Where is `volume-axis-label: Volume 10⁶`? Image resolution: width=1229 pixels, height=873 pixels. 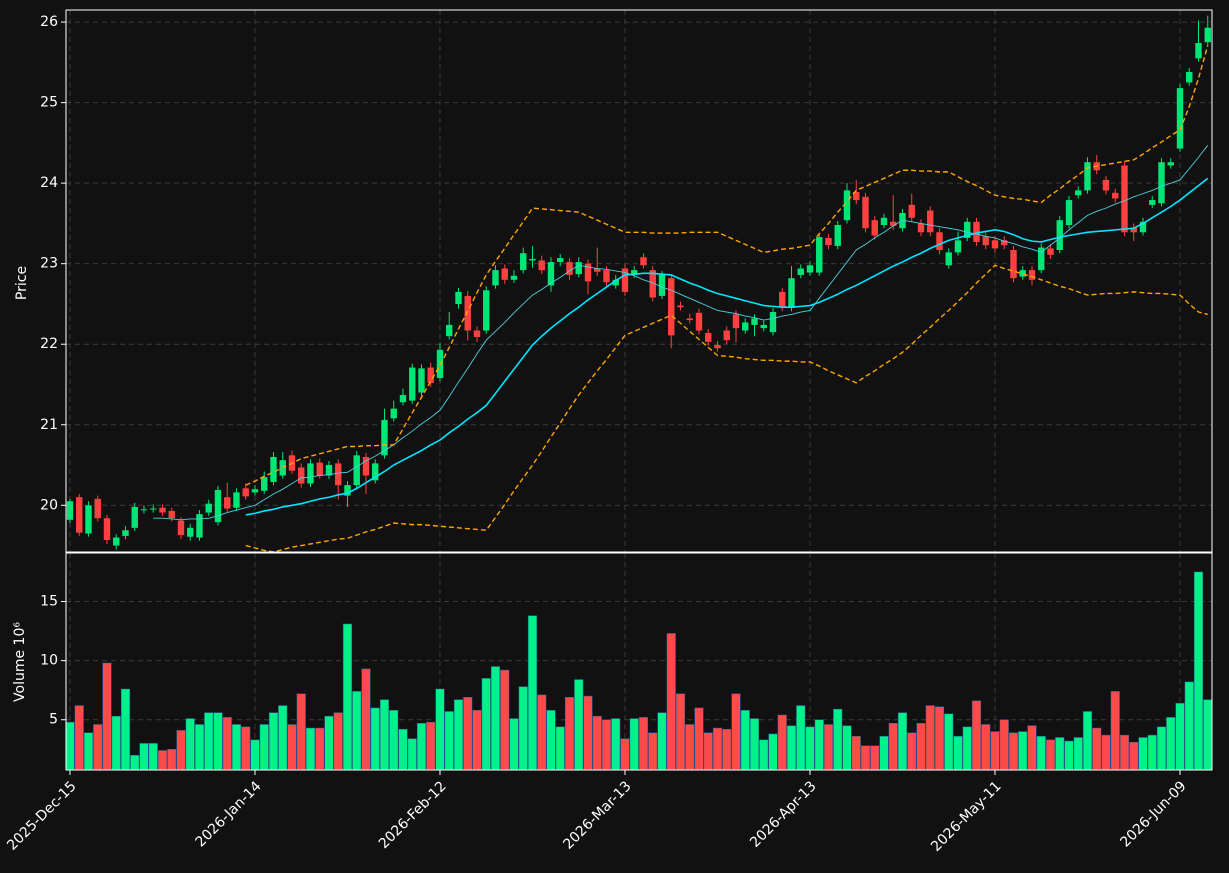 volume-axis-label: Volume 10⁶ is located at coordinates (20, 662).